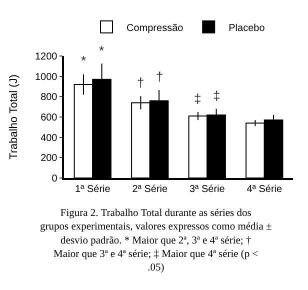 This screenshot has width=308, height=290. What do you see at coordinates (46, 77) in the screenshot?
I see `y-tick-label: 1000` at bounding box center [46, 77].